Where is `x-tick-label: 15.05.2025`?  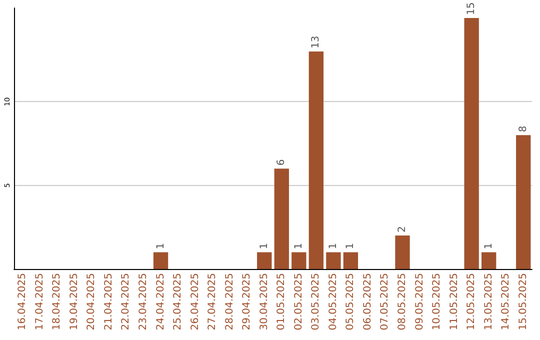
x-tick-label: 15.05.2025 is located at coordinates (523, 301).